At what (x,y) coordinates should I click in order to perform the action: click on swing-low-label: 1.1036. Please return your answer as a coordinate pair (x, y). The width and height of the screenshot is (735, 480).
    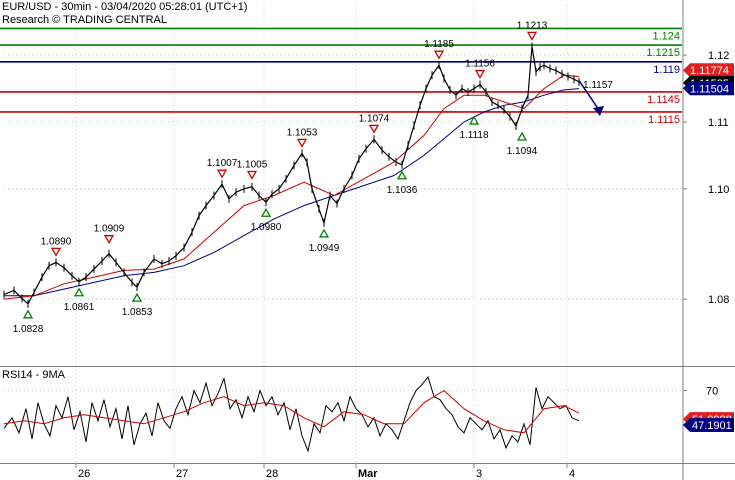
    Looking at the image, I should click on (402, 190).